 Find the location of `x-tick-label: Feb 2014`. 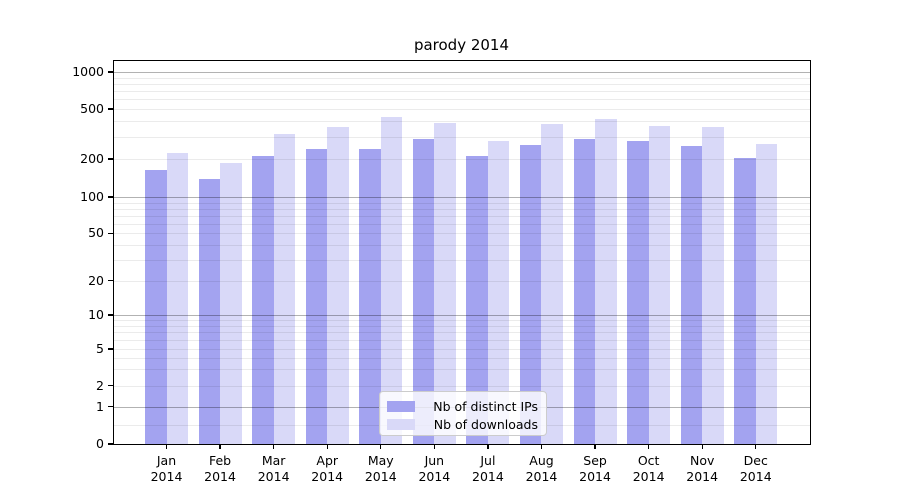

x-tick-label: Feb 2014 is located at coordinates (220, 468).